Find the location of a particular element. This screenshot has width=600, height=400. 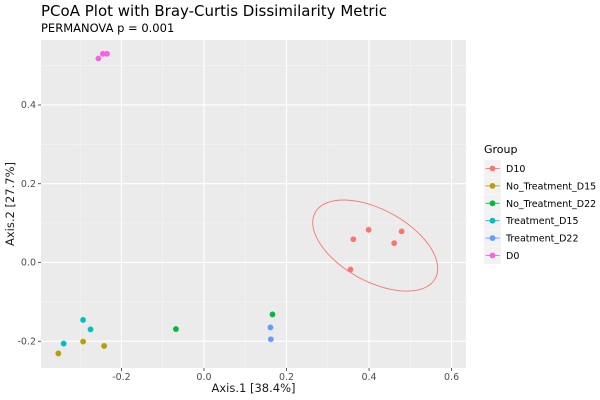

y-tick-label: 0.0 is located at coordinates (28, 263).